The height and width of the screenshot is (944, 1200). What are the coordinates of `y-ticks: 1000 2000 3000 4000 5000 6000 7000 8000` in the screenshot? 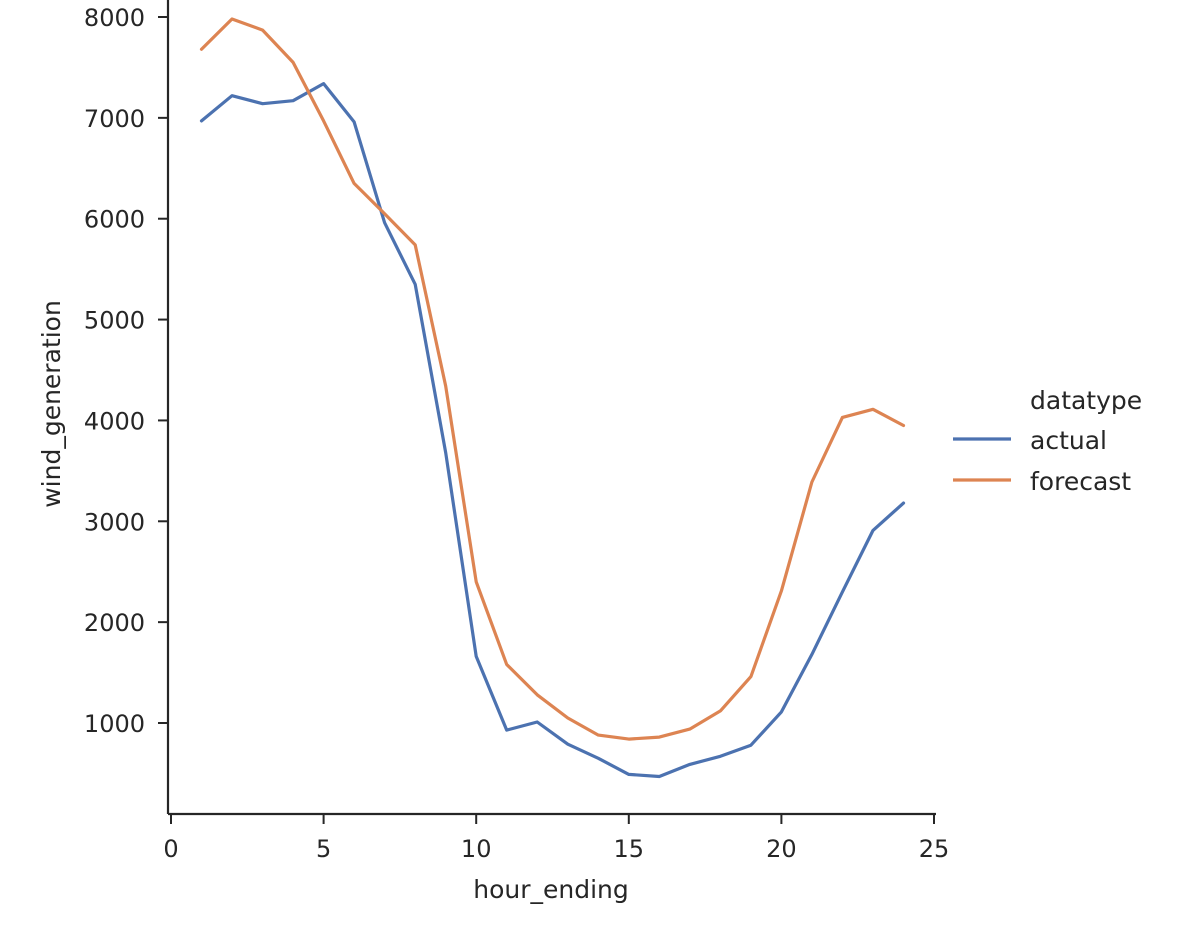 It's located at (126, 371).